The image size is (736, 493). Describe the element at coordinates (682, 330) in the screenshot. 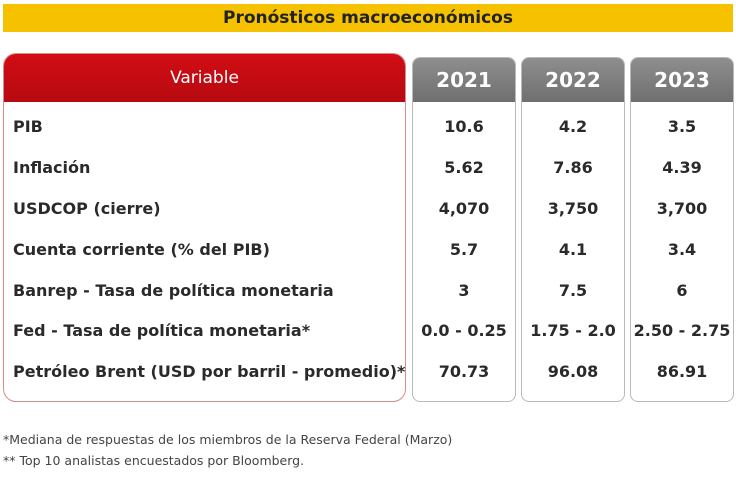

I see `cell-fed-2023: 2.50 - 2.75` at that location.